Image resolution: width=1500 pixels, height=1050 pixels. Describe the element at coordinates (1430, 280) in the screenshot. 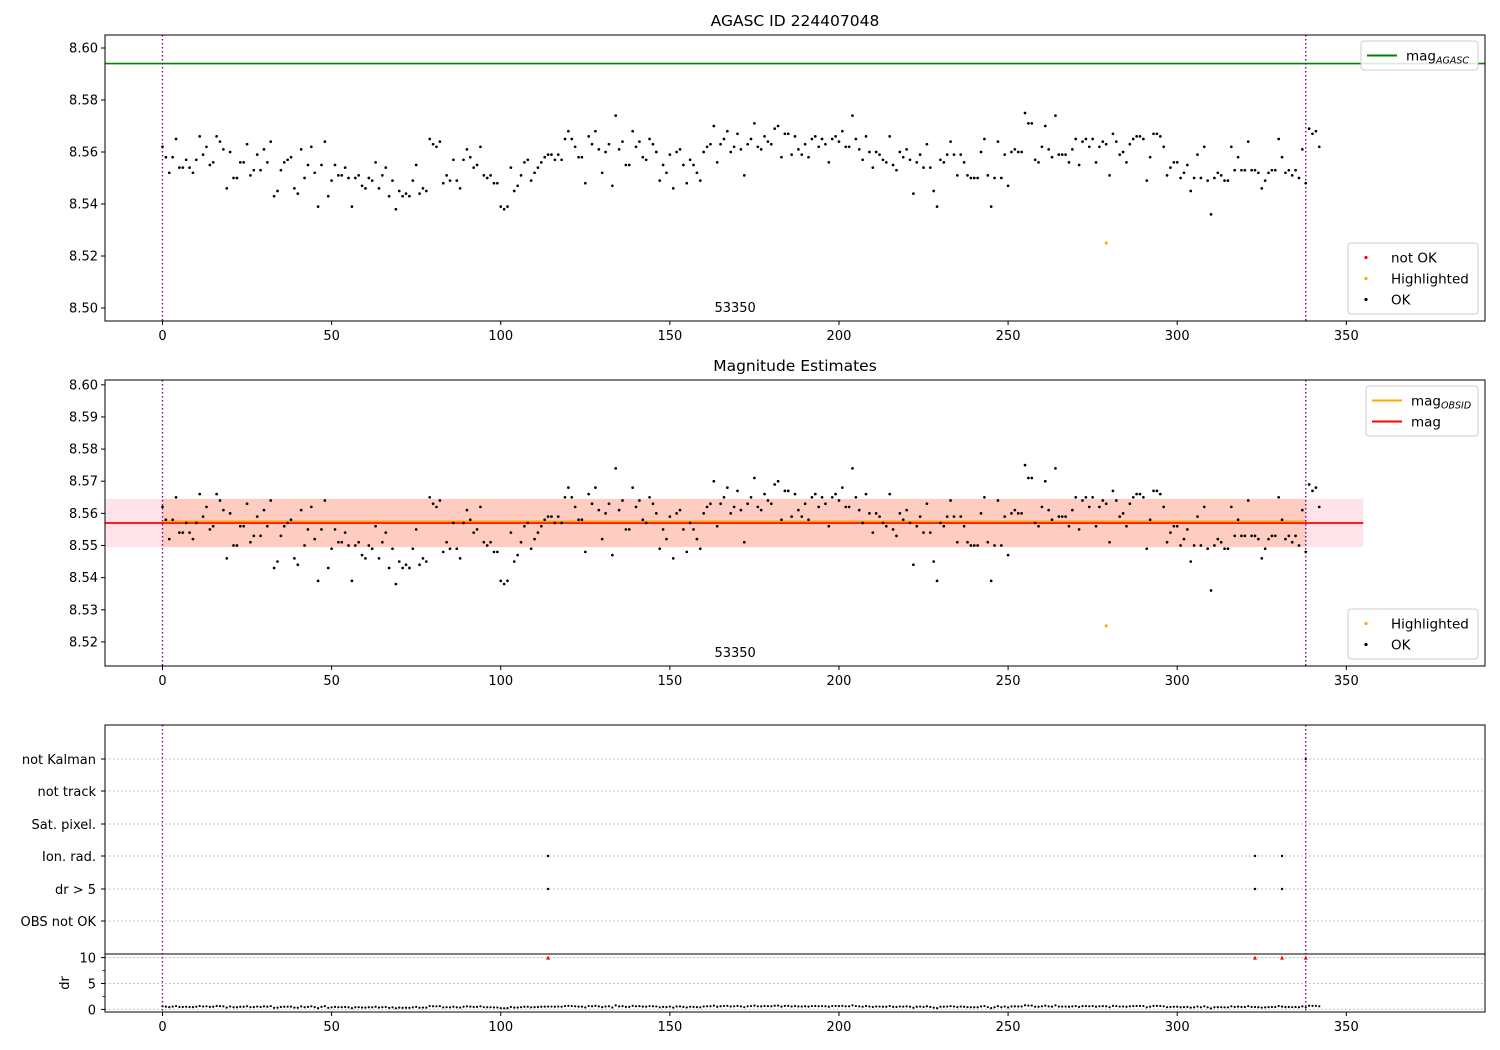

I see `p1-bottom-legend-label: Highlighted` at that location.